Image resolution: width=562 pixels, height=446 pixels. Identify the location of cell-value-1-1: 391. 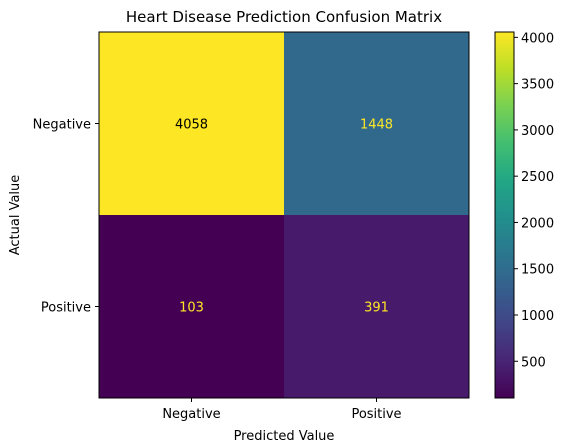
(376, 308).